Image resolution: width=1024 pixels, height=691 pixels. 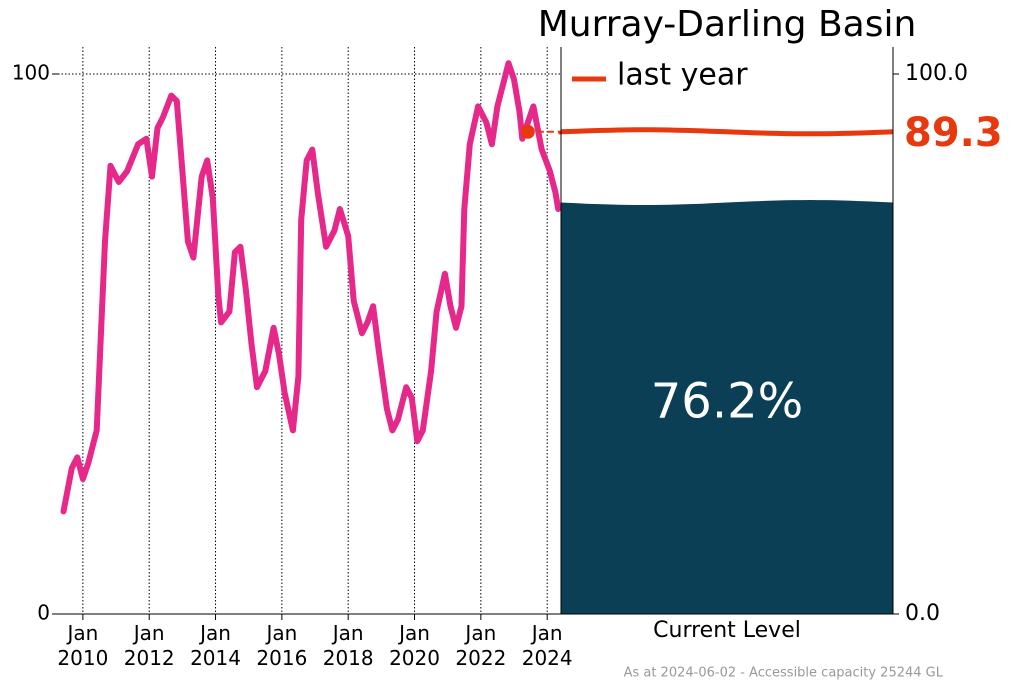 What do you see at coordinates (727, 401) in the screenshot?
I see `bar-value-label: 76.2%` at bounding box center [727, 401].